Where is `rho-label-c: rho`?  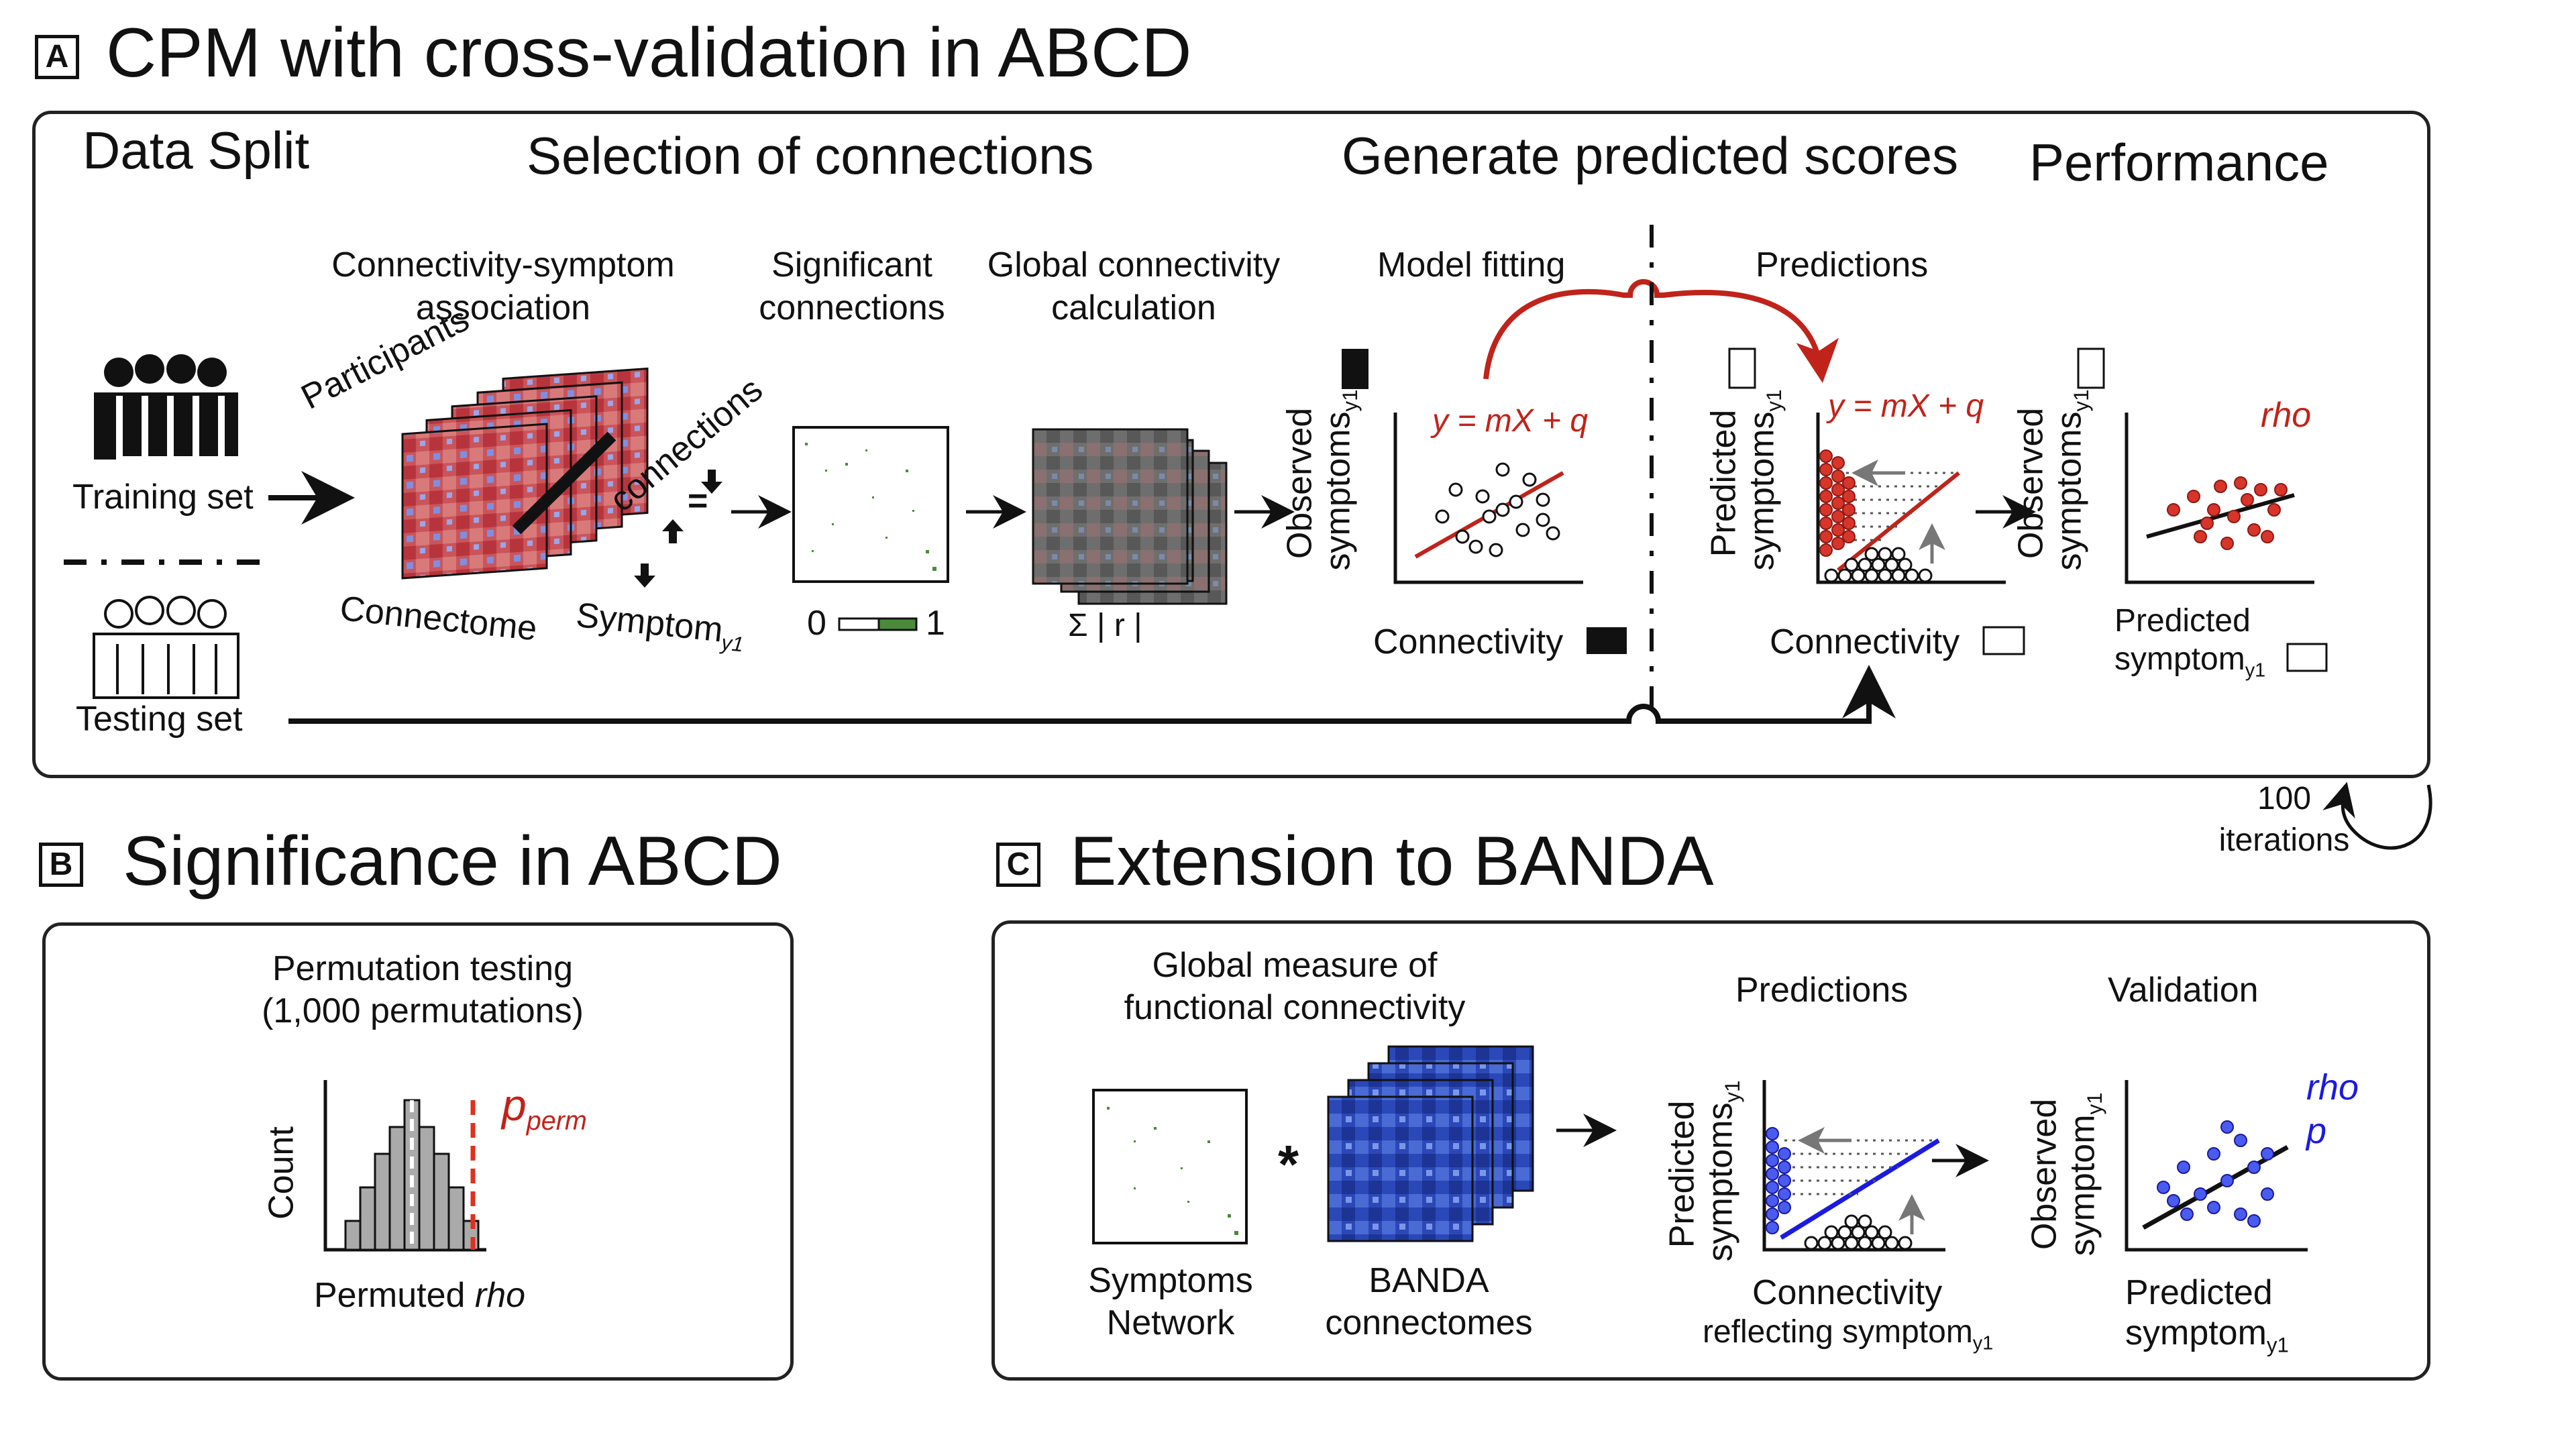 rho-label-c: rho is located at coordinates (2332, 1087).